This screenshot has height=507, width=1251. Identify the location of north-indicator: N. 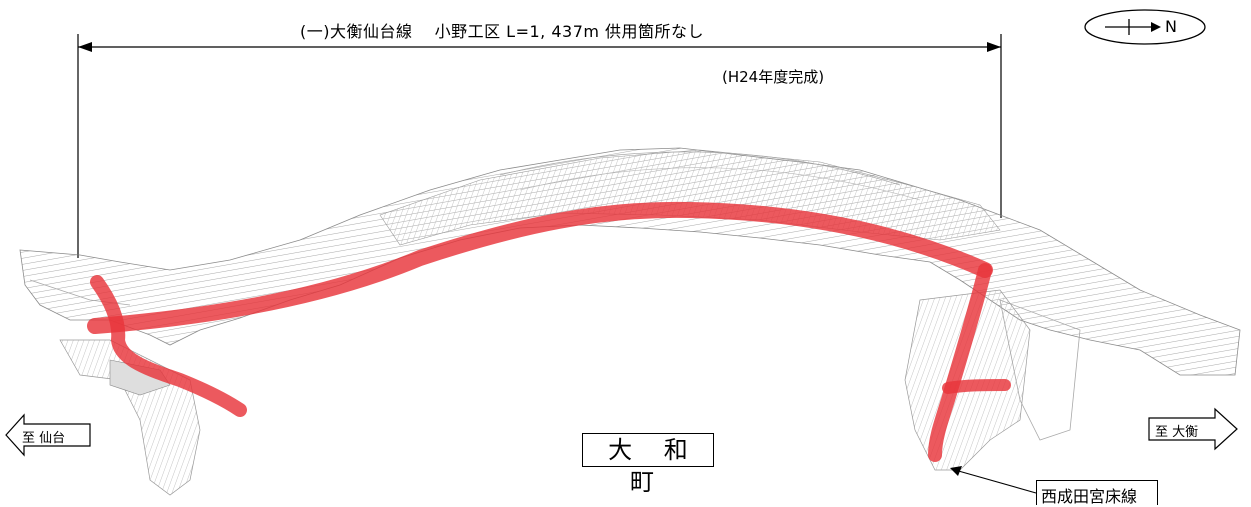
(1145, 27).